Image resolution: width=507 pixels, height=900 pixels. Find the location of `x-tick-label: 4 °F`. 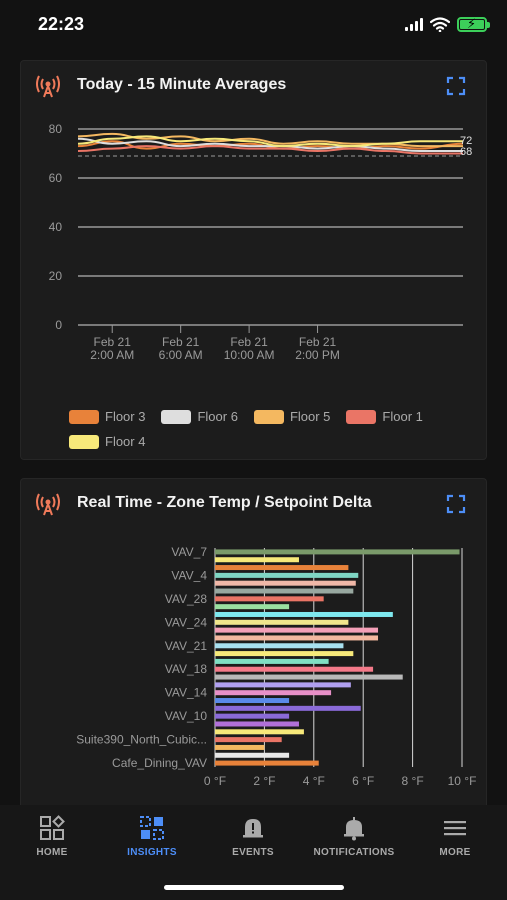

x-tick-label: 4 °F is located at coordinates (314, 781).